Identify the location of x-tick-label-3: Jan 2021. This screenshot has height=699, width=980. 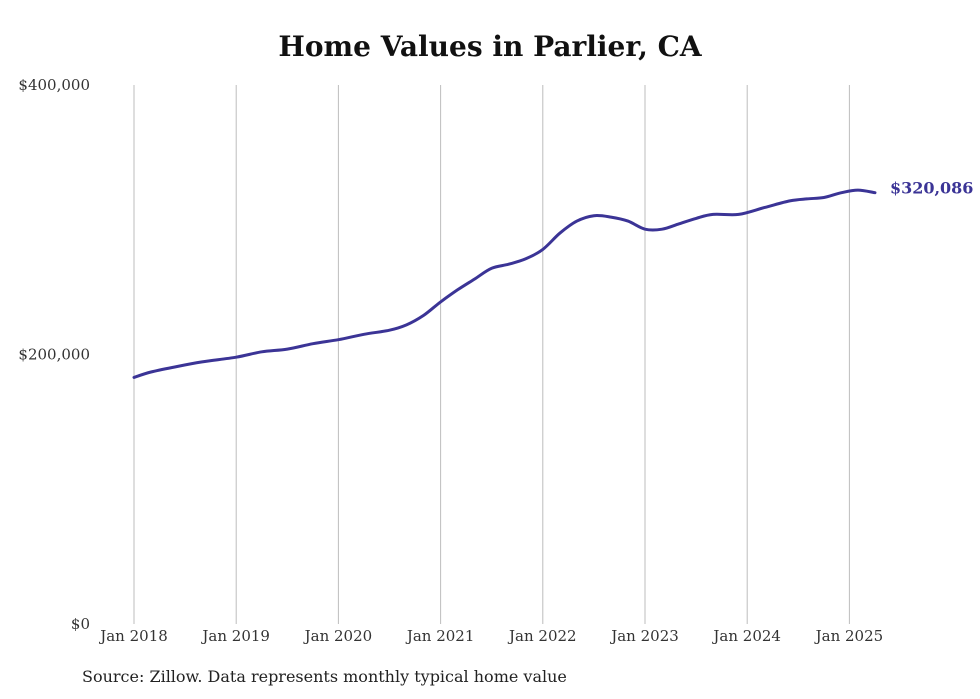
(440, 636).